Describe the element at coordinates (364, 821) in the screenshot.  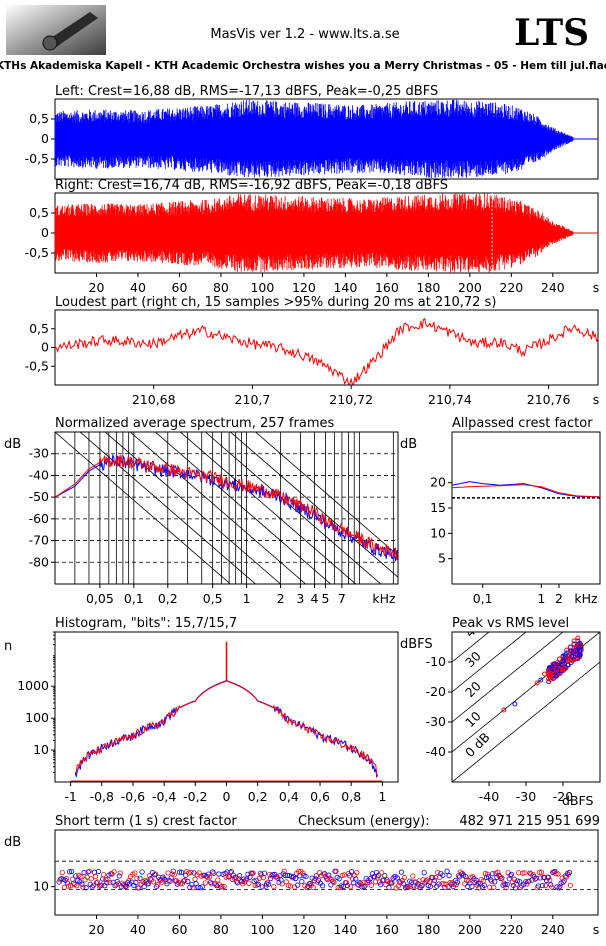
I see `checksum-label: Checksum (energy):` at that location.